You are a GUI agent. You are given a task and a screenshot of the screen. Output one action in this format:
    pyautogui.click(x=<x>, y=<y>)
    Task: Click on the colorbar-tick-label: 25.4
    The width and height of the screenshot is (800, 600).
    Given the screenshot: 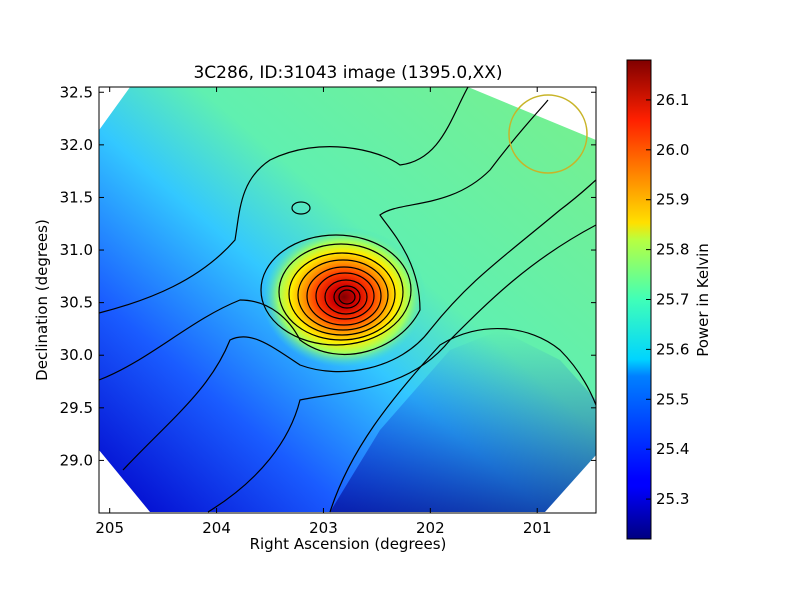 What is the action you would take?
    pyautogui.click(x=672, y=449)
    